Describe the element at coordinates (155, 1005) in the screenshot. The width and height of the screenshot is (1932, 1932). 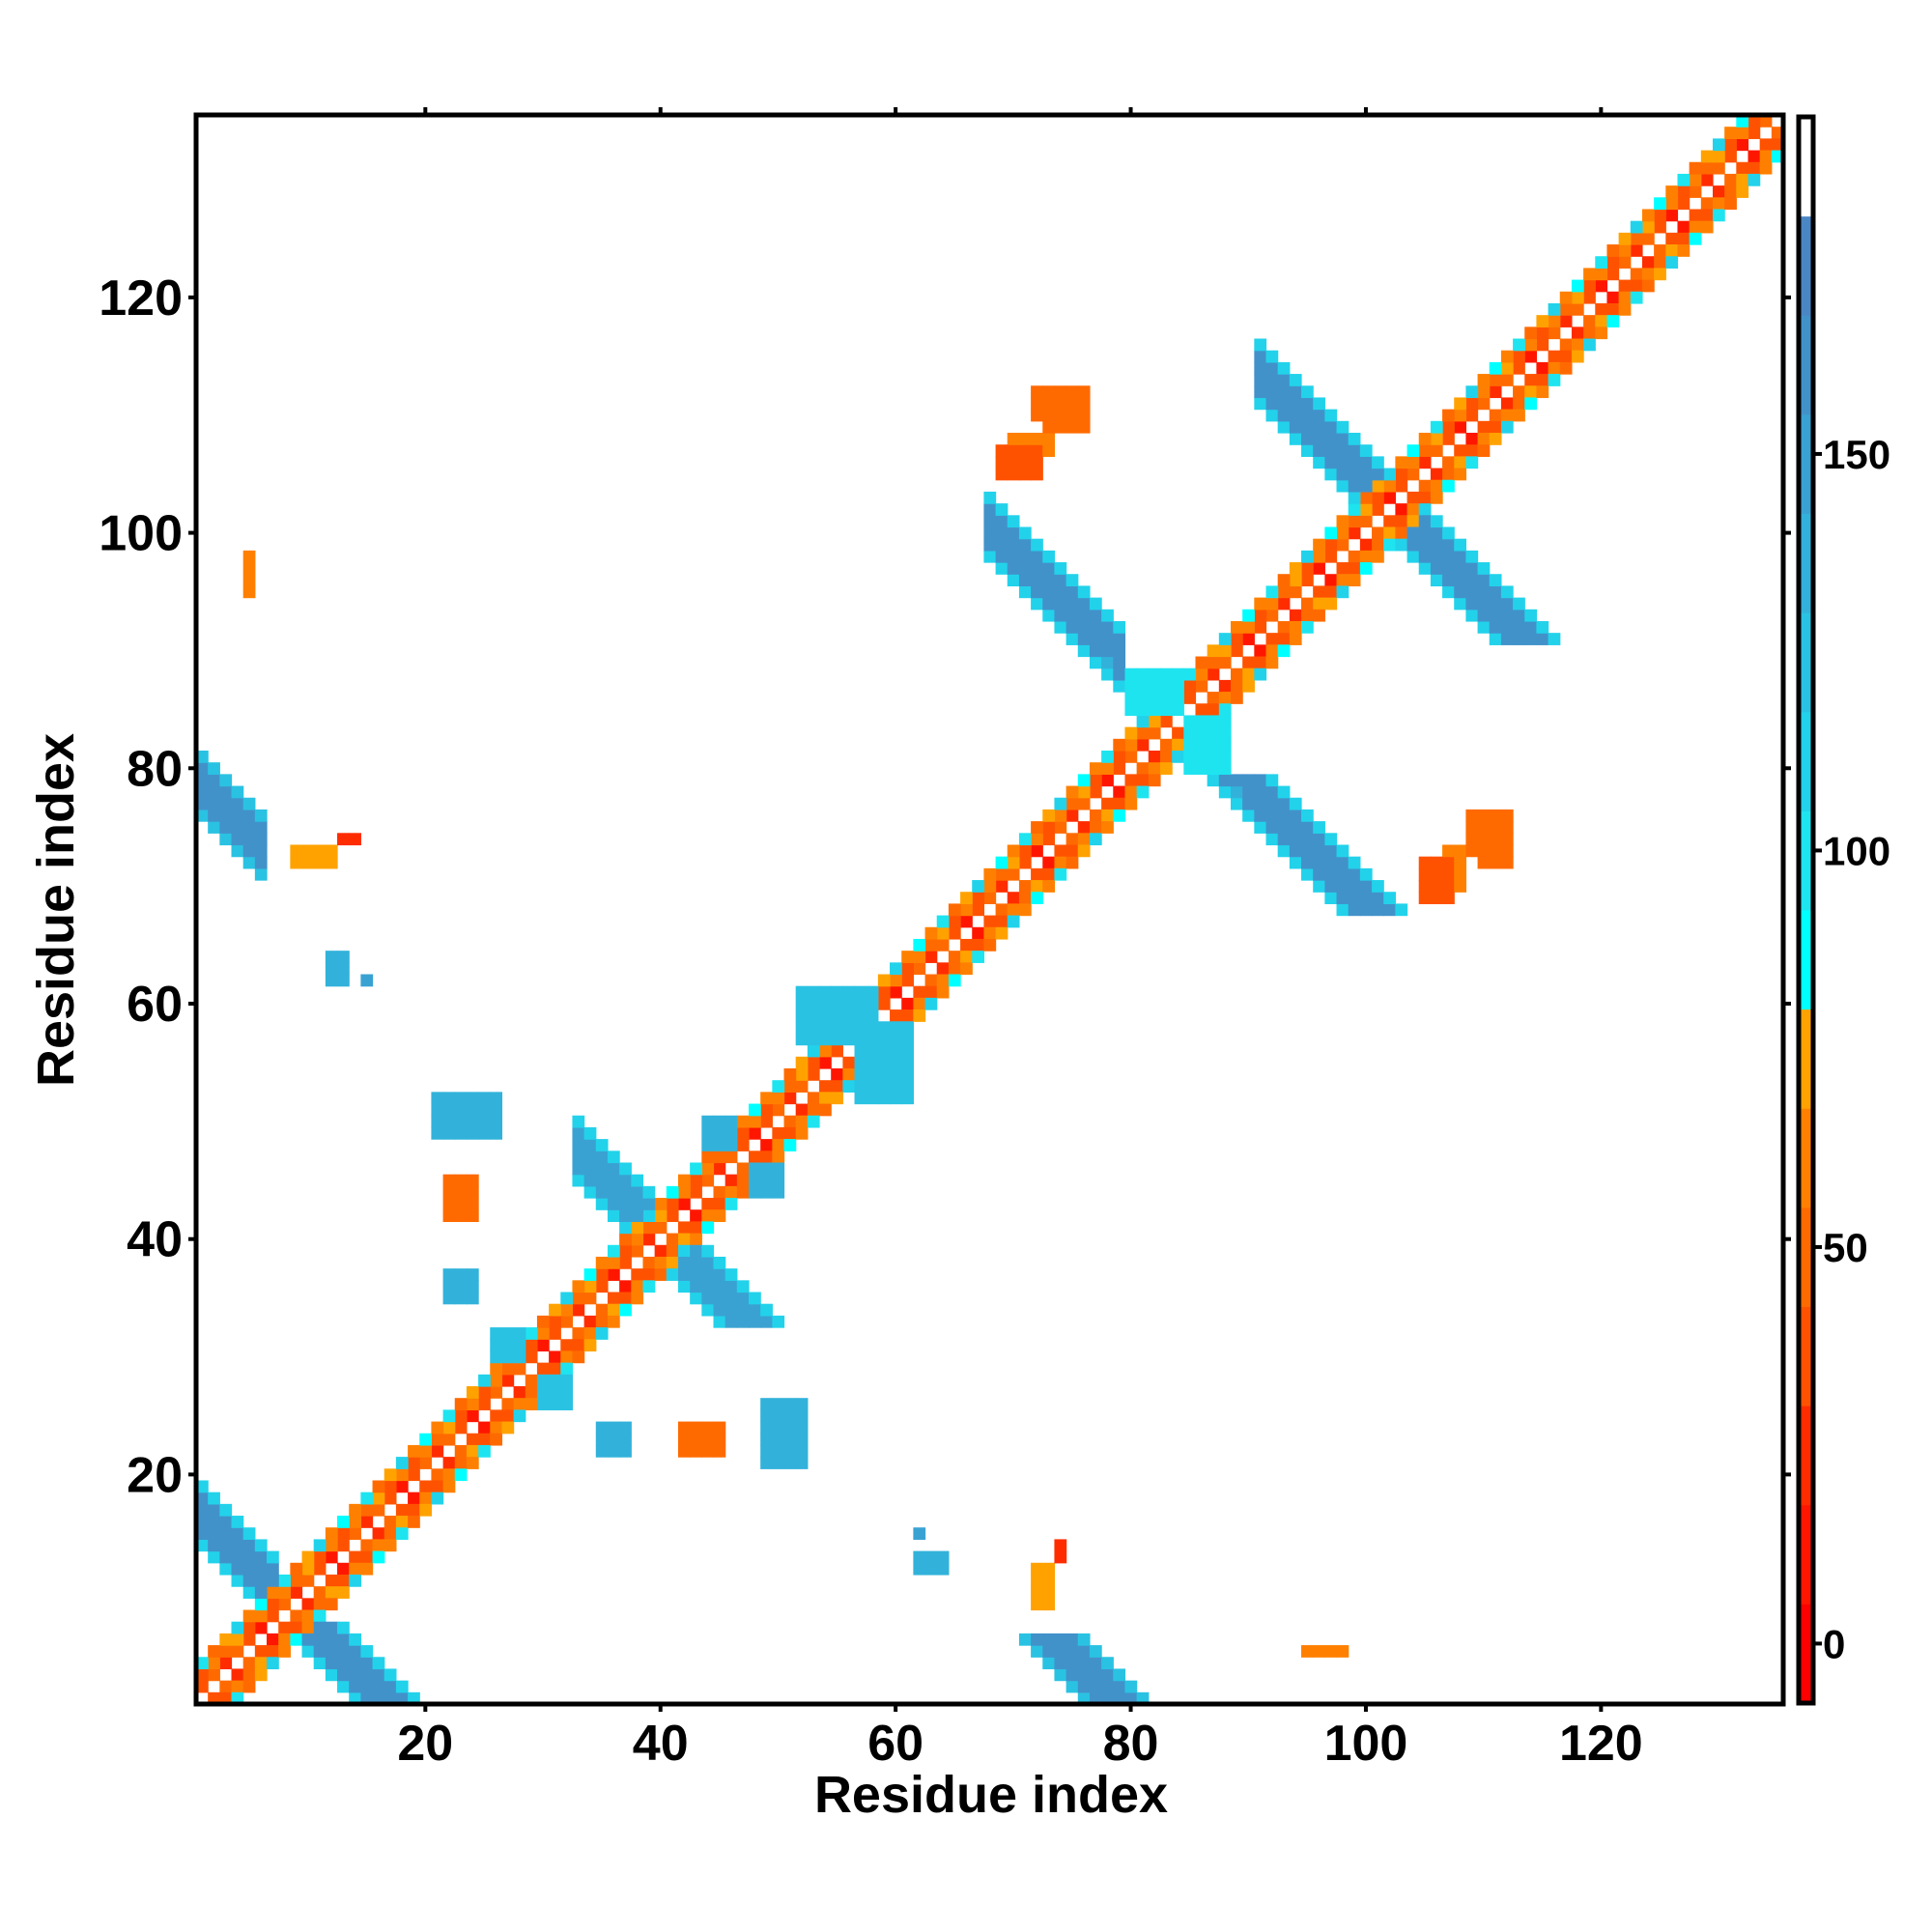
I see `y-tick-label: 60` at that location.